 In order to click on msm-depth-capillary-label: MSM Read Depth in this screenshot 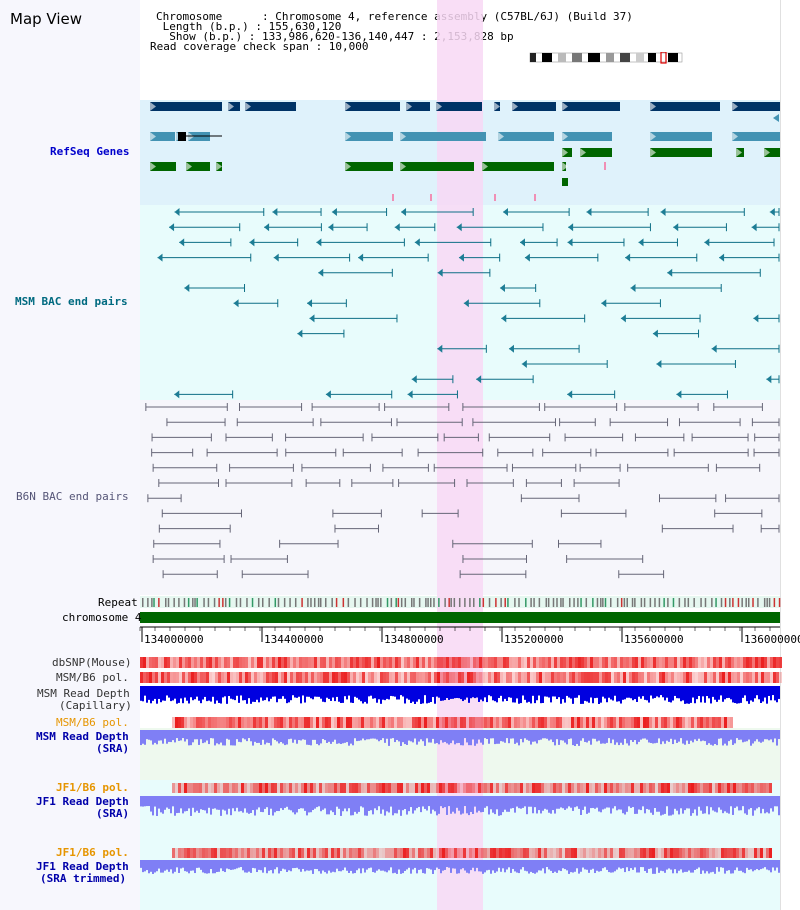, I will do `click(83, 693)`.